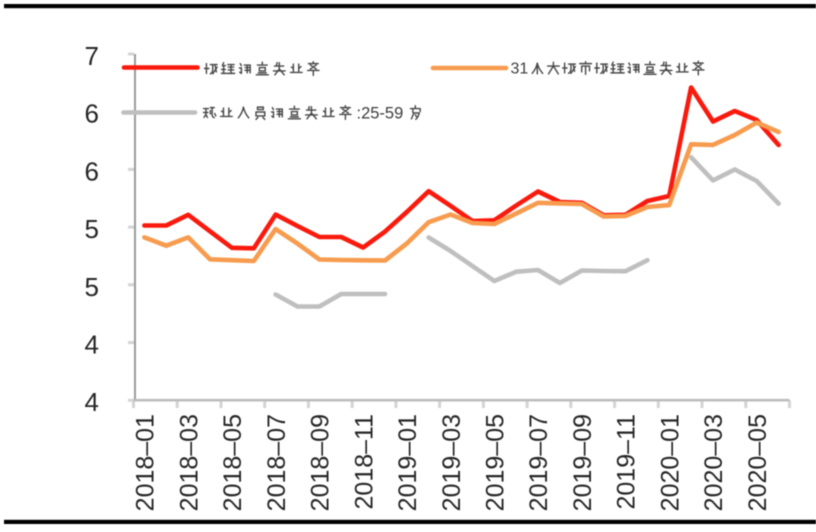  I want to click on svg-text: 2018–09, so click(321, 462).